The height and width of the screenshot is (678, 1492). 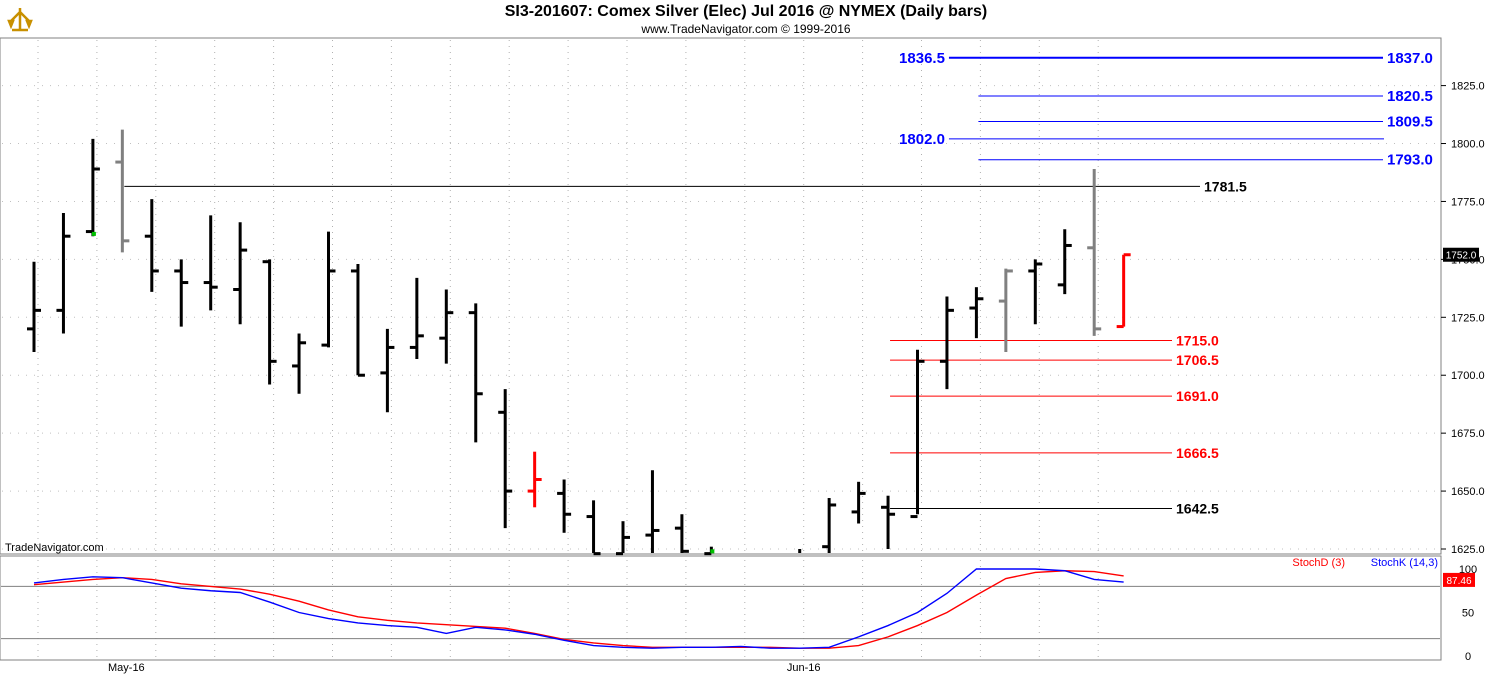 I want to click on stochd-value-box, so click(x=1459, y=579).